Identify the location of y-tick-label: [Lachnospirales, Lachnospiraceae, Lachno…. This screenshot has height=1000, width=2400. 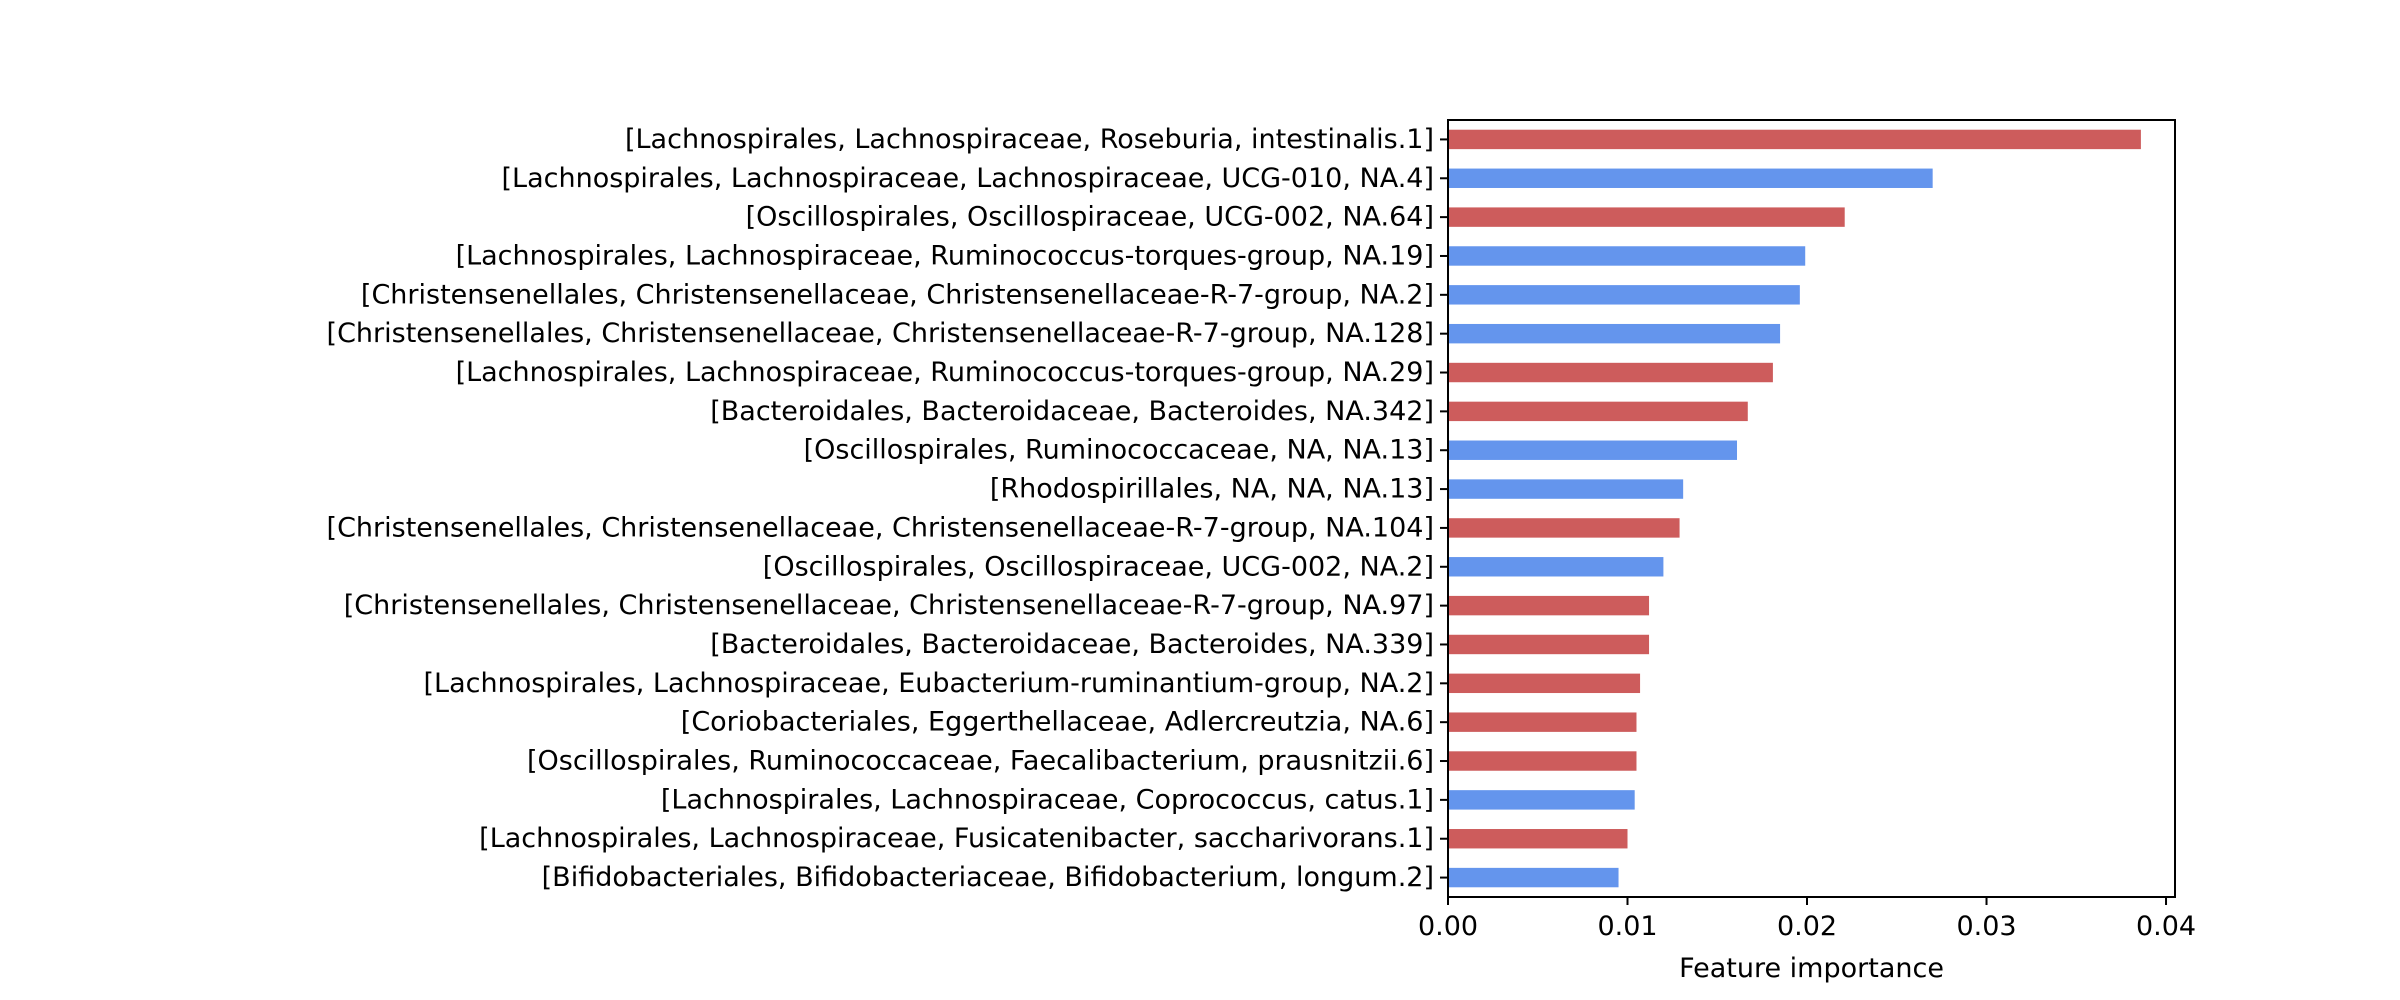
(968, 178).